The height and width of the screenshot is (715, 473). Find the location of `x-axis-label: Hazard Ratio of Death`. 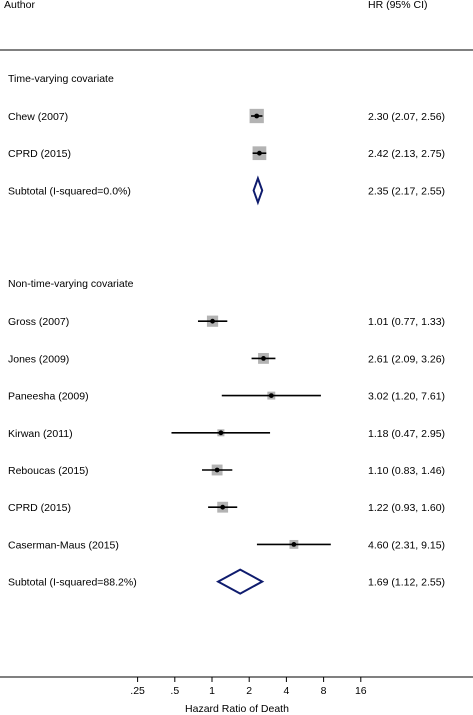

x-axis-label: Hazard Ratio of Death is located at coordinates (237, 709).